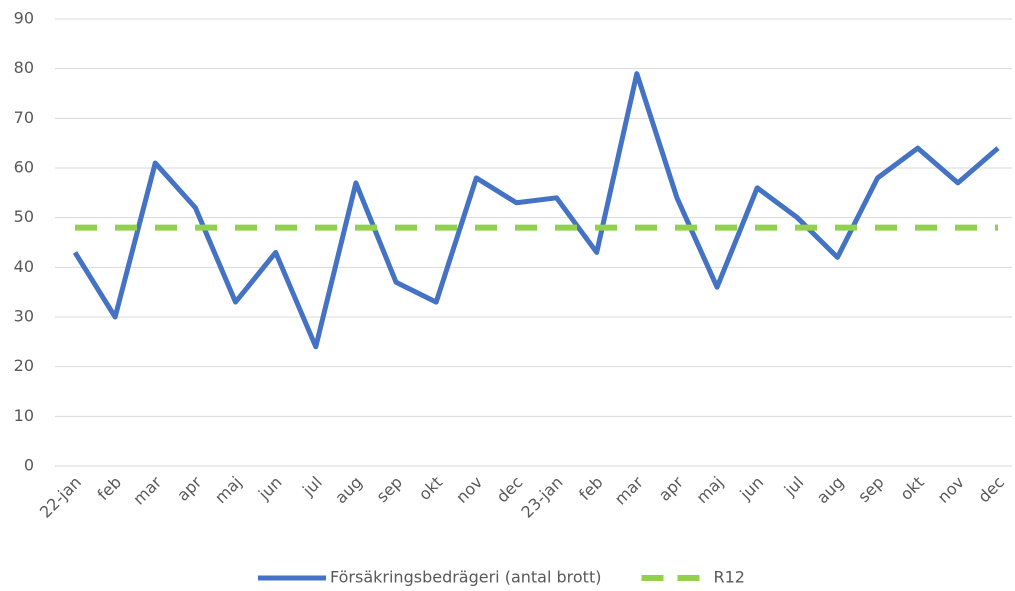 Image resolution: width=1015 pixels, height=591 pixels. I want to click on y-tick-label: 0, so click(29, 465).